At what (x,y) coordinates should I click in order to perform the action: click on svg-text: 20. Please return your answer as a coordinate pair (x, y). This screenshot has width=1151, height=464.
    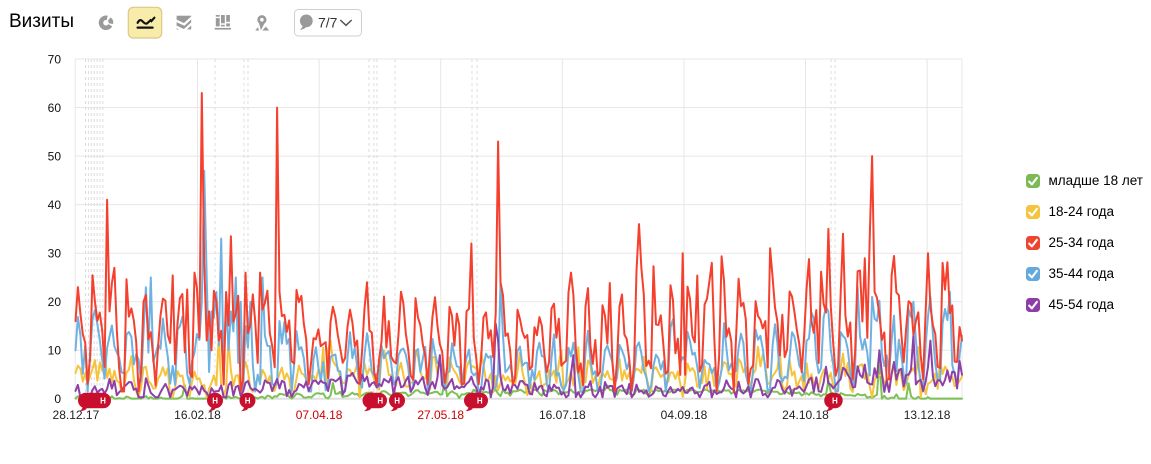
    Looking at the image, I should click on (55, 302).